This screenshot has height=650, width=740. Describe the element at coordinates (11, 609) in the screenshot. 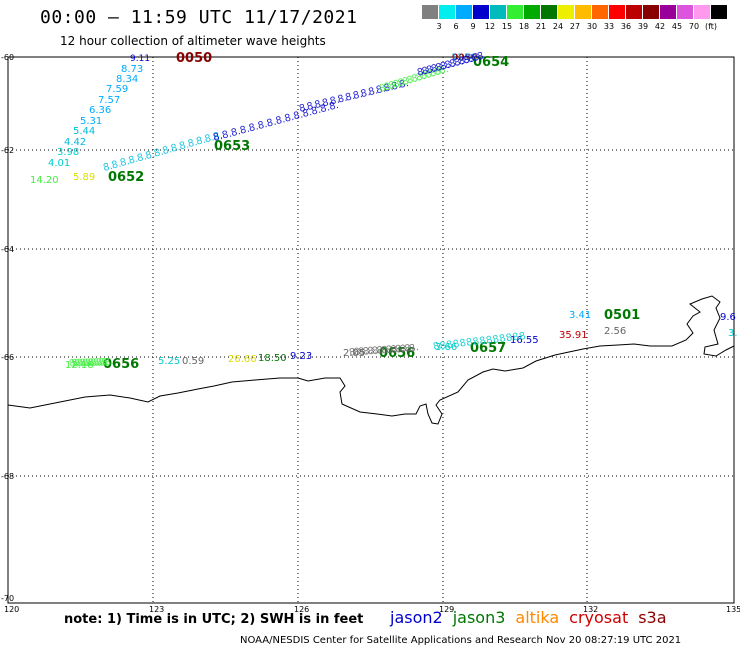

I see `lon-tick-label: 120` at that location.